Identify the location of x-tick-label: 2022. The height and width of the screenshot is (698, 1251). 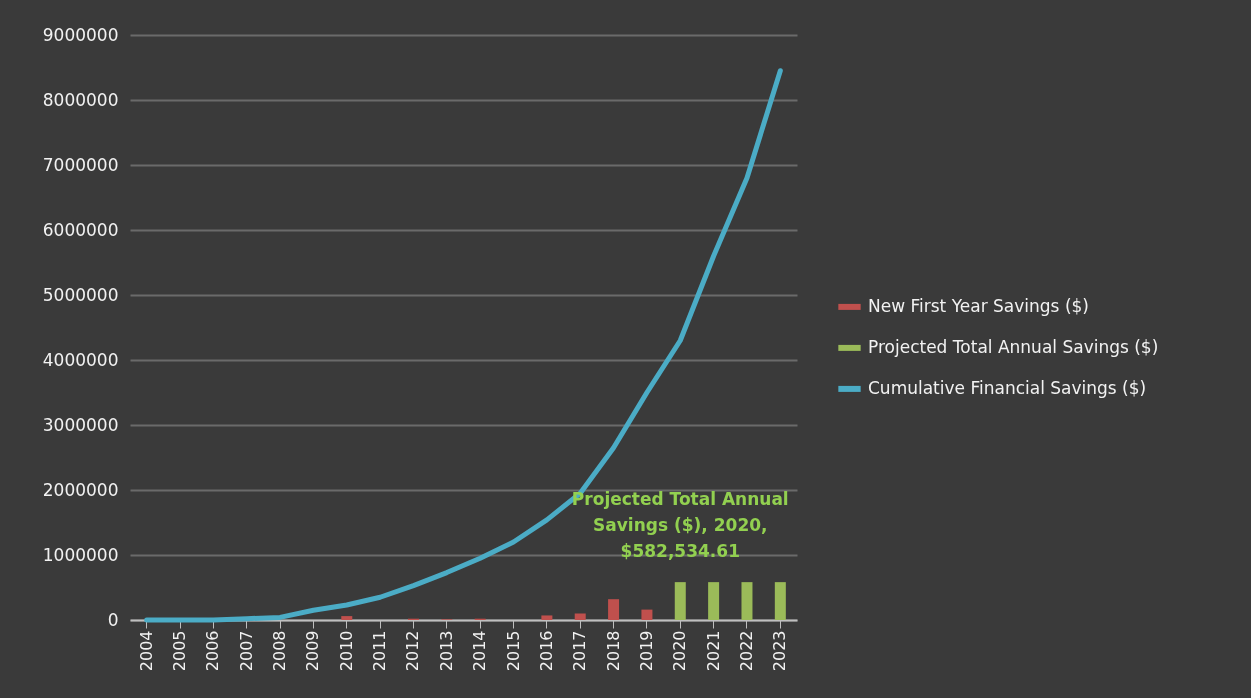
(746, 651).